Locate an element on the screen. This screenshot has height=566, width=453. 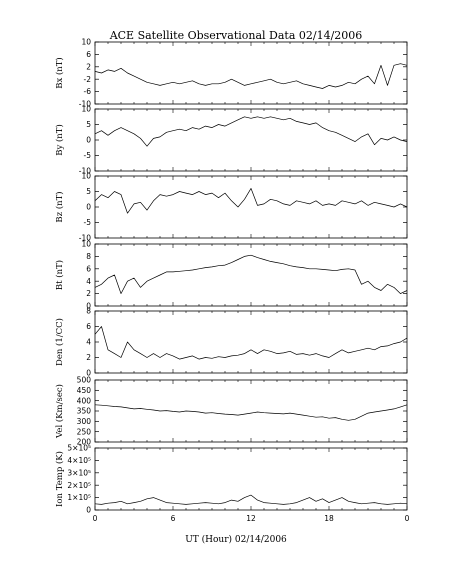
y-tick-label-vel-km-sec: 200 is located at coordinates (84, 442).